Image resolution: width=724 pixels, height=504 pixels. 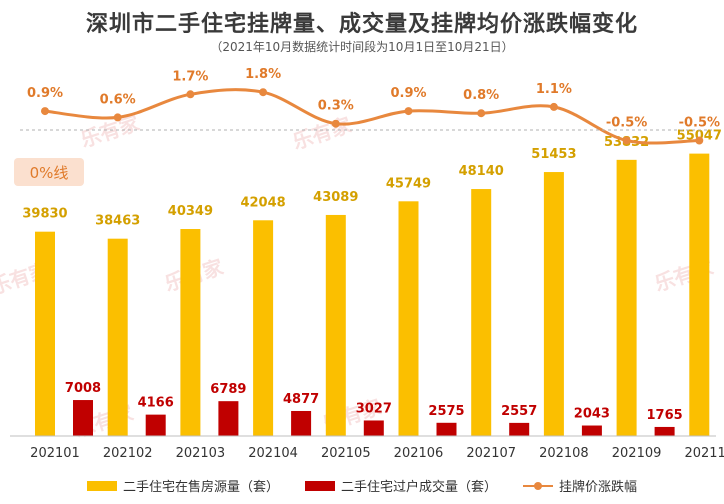 I want to click on price-change-line, so click(x=372, y=116).